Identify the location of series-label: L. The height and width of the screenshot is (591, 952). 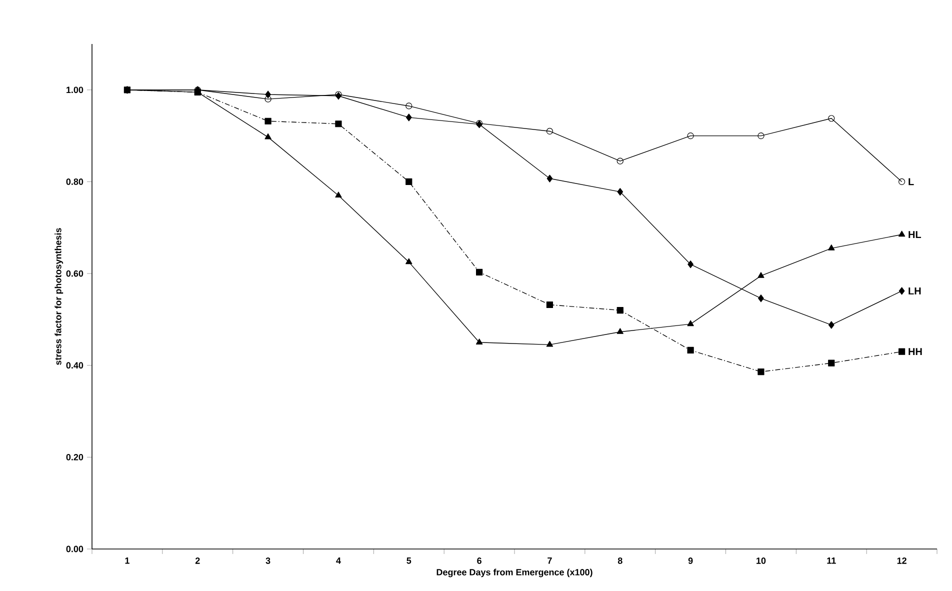
(911, 182).